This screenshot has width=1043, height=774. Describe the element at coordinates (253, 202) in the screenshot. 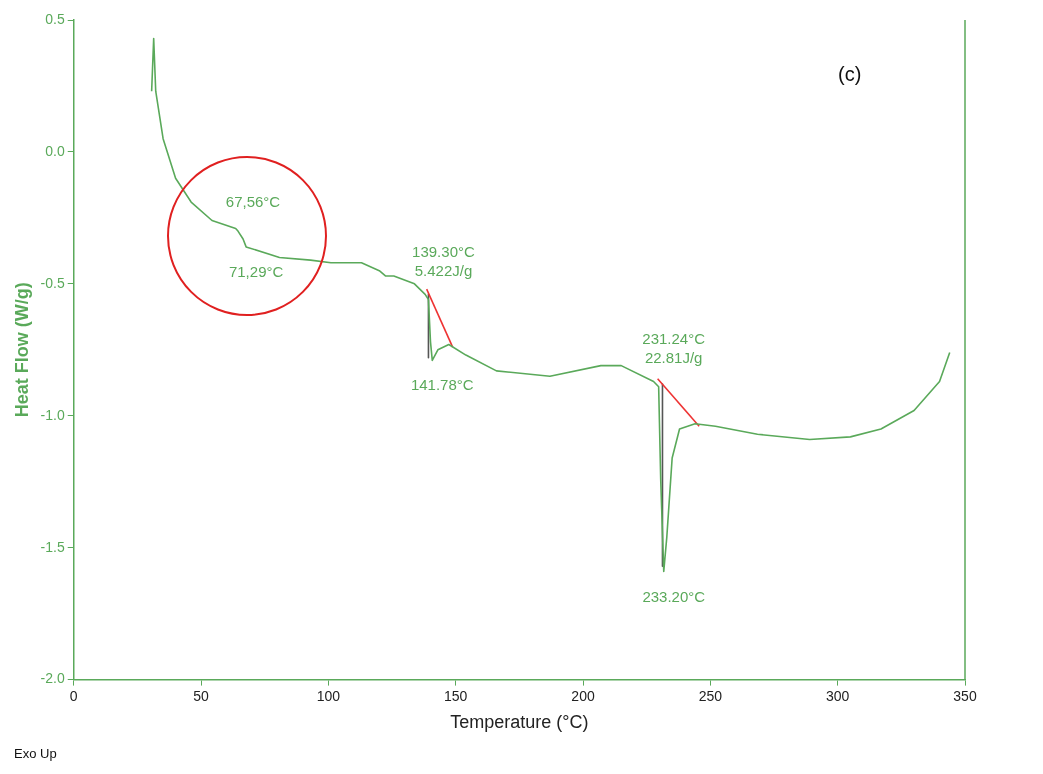

I see `annotation: 67,56°C` at that location.